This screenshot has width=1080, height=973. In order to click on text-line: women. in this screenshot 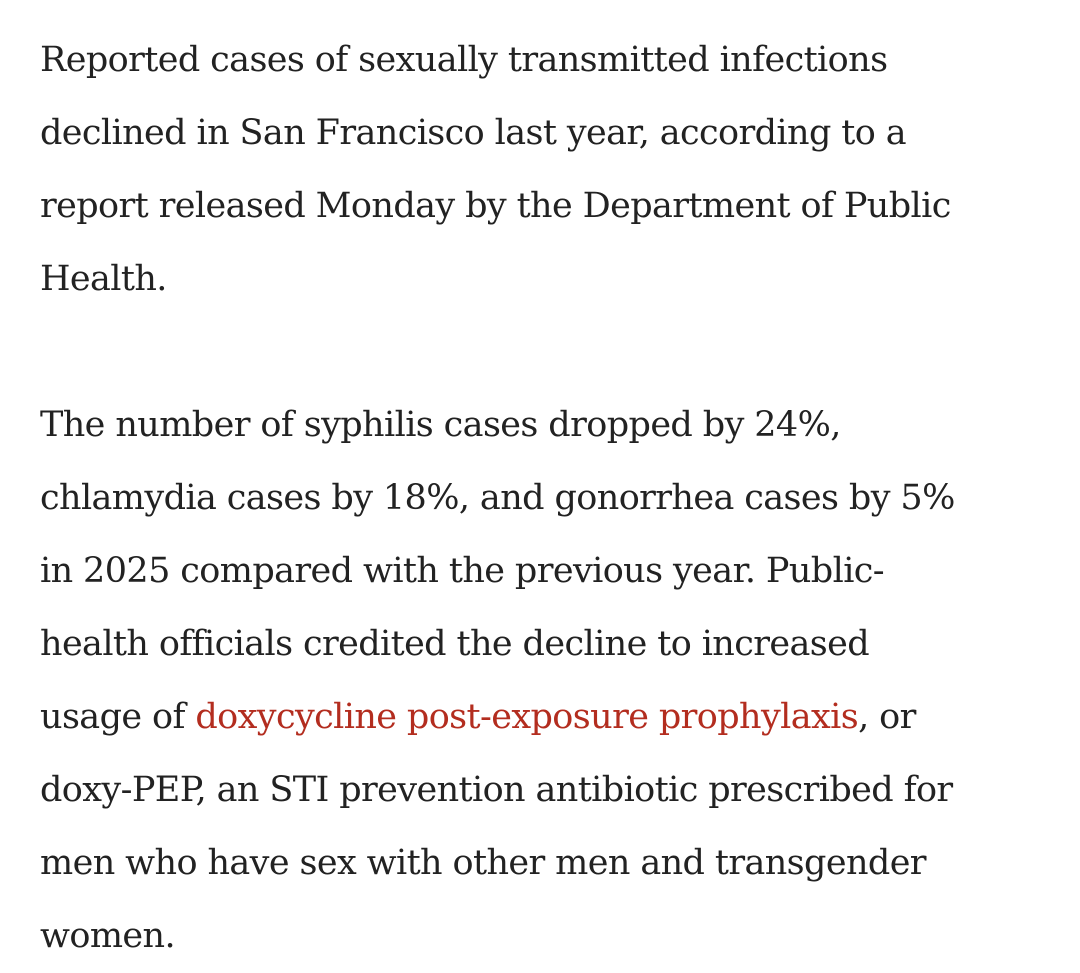, I will do `click(108, 936)`.